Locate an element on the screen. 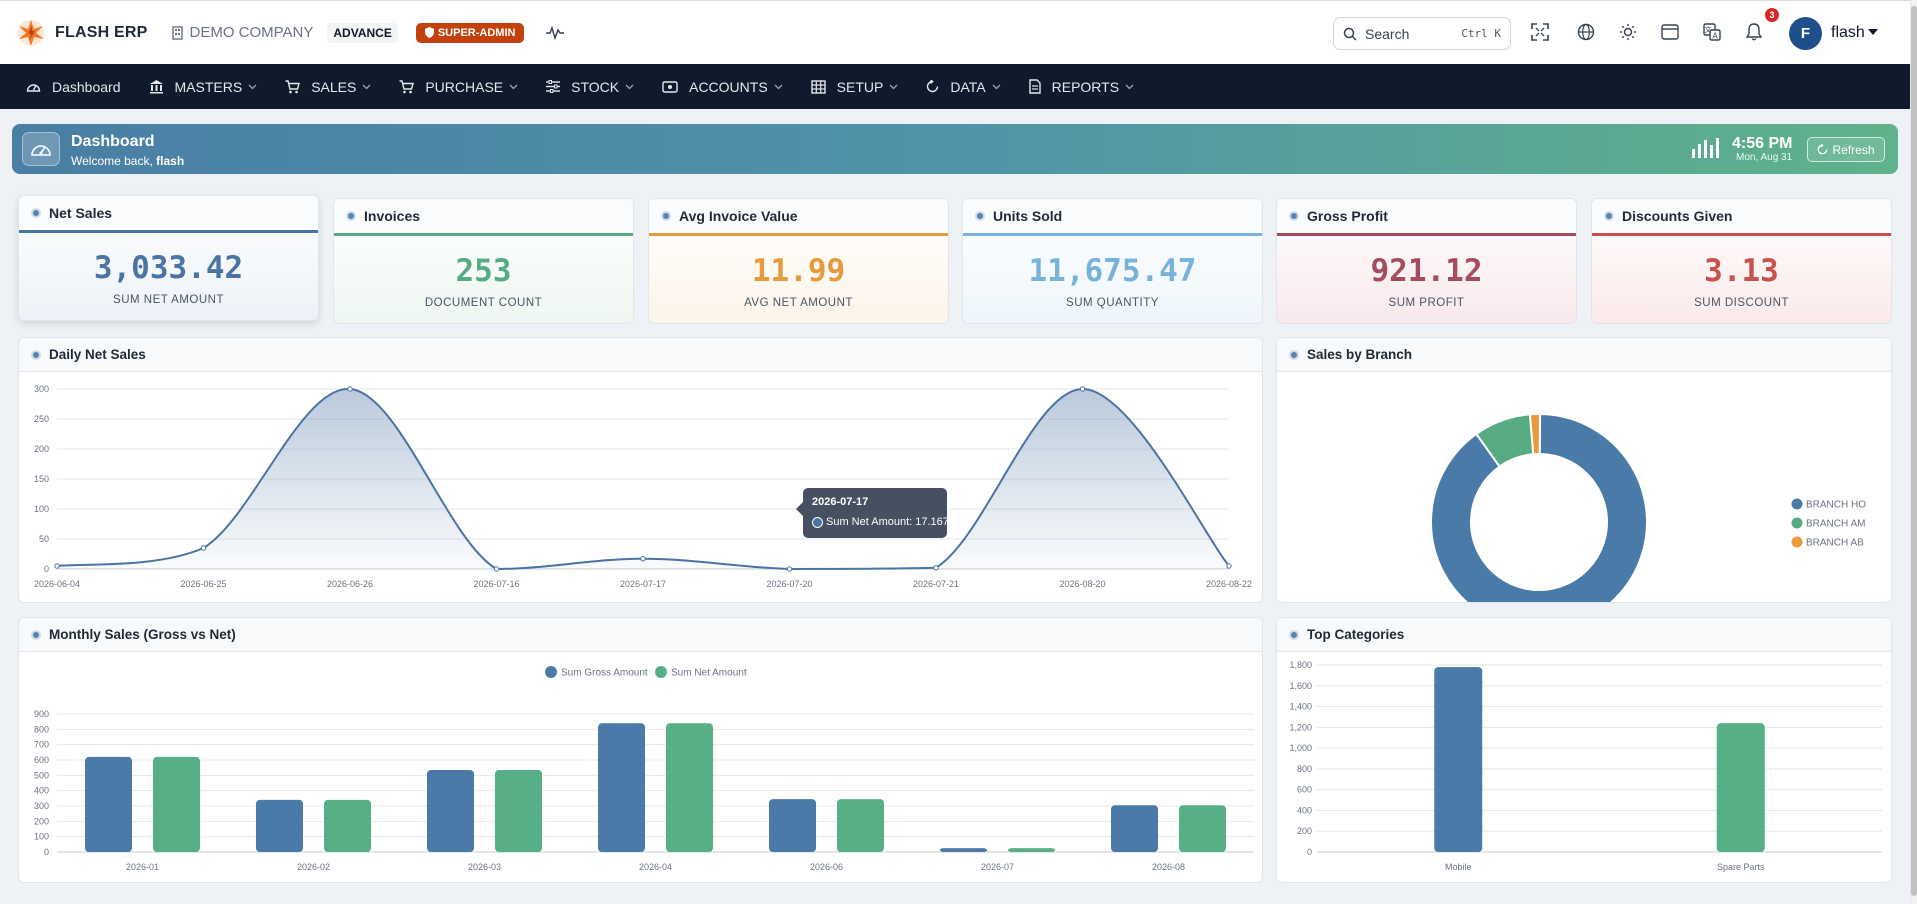 This screenshot has width=1917, height=904. stat-card-header: Units Sold is located at coordinates (1112, 216).